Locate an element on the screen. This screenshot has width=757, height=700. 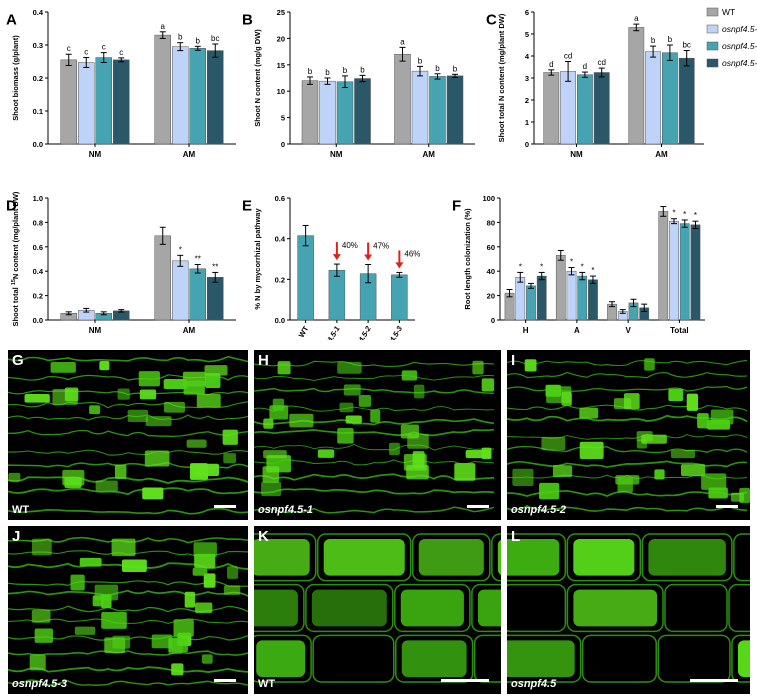
legend-label: WT is located at coordinates (728, 12).